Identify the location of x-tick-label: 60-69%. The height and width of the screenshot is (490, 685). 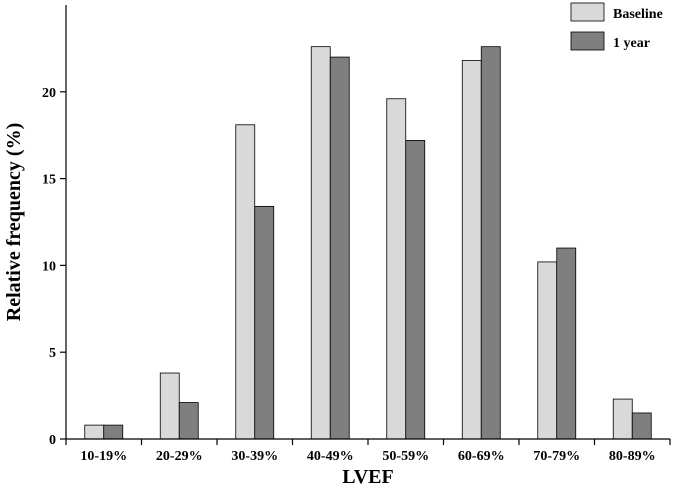
(481, 456).